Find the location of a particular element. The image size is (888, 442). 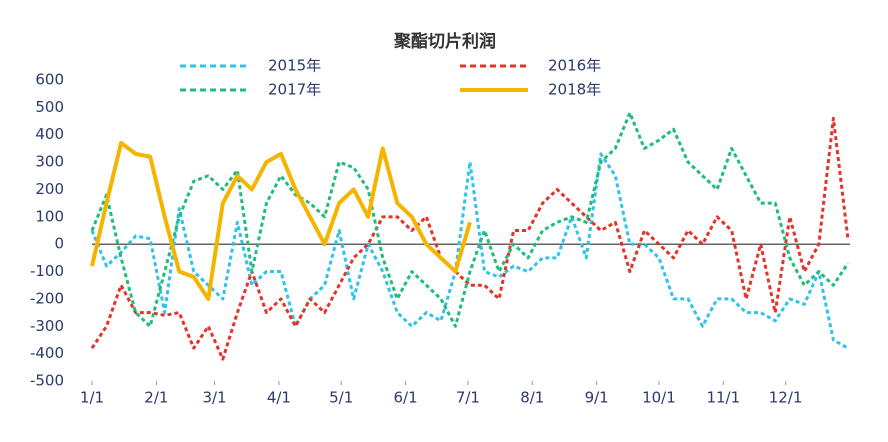

x-tick-label: 8/1 is located at coordinates (532, 398).